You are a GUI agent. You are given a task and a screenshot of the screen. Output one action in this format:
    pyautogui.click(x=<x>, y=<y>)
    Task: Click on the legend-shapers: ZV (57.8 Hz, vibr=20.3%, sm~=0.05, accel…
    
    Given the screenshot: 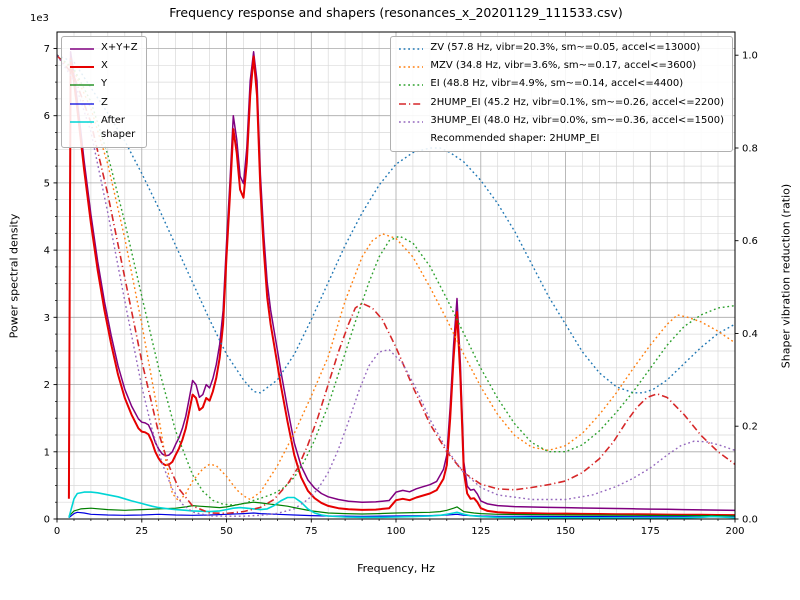 What is the action you would take?
    pyautogui.click(x=561, y=94)
    